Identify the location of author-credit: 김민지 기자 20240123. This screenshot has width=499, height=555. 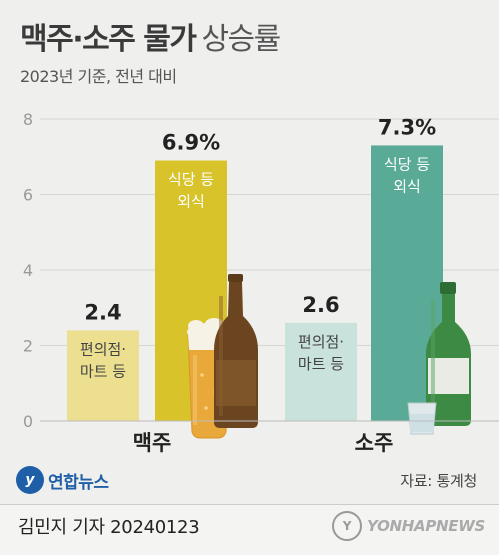
(109, 527).